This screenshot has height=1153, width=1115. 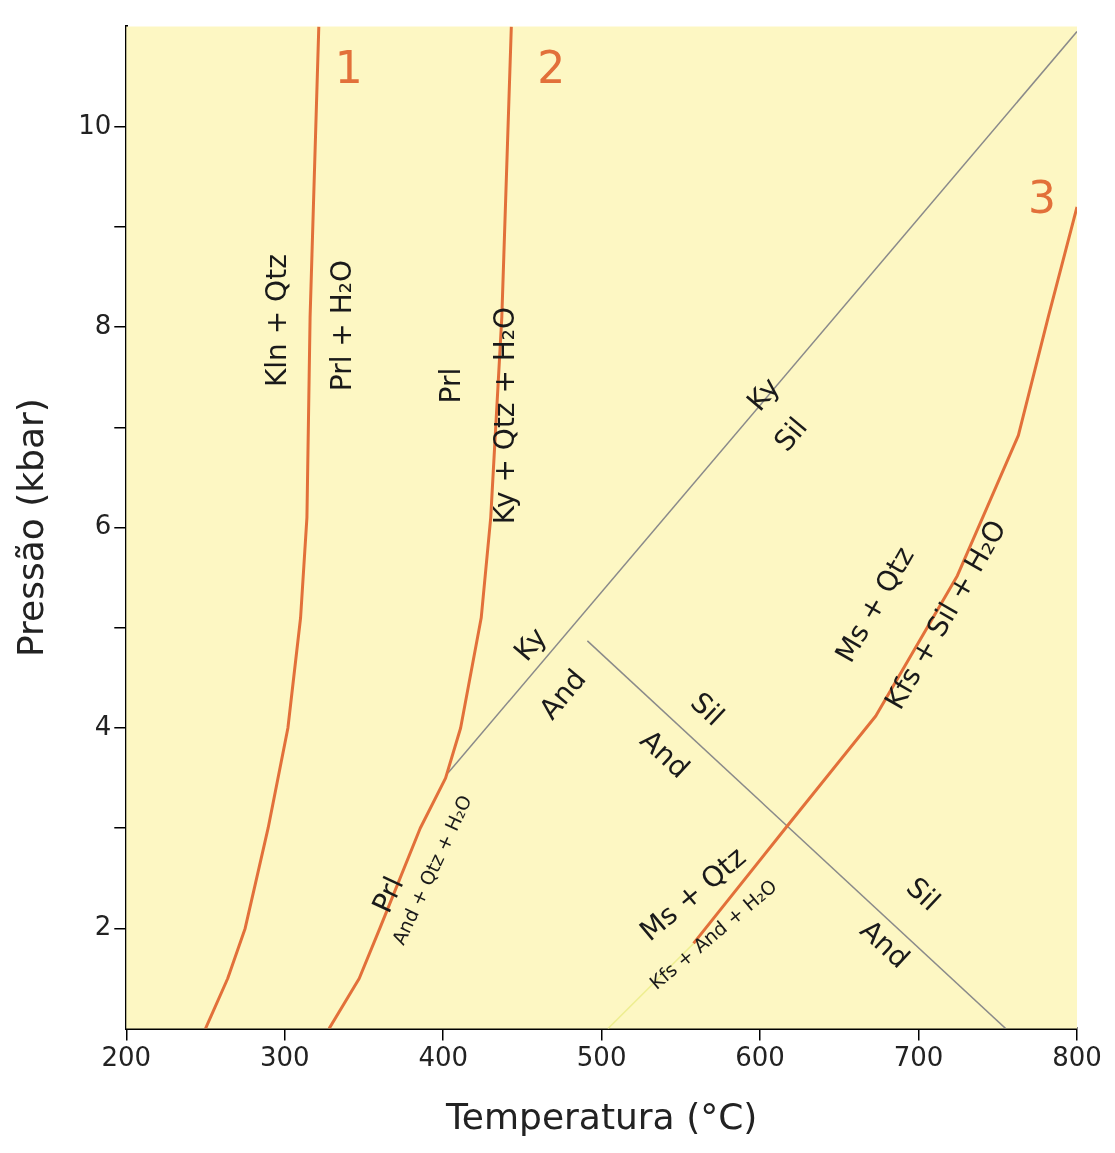 What do you see at coordinates (103, 725) in the screenshot?
I see `y-tick-label: 4` at bounding box center [103, 725].